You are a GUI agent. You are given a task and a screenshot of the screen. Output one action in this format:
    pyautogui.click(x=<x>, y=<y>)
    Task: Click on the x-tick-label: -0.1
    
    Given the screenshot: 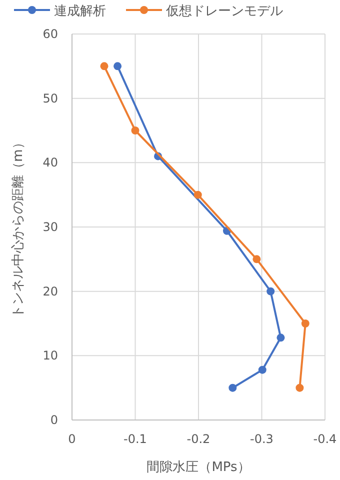 What is the action you would take?
    pyautogui.click(x=135, y=439)
    